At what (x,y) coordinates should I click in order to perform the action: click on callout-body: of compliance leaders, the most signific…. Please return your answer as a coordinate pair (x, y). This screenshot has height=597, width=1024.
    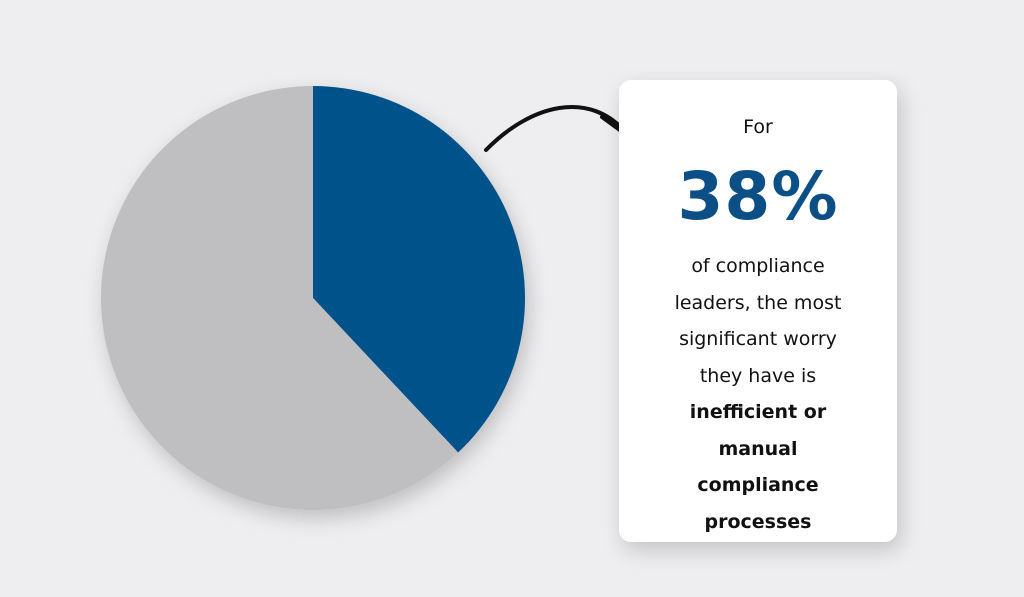
    Looking at the image, I should click on (758, 394).